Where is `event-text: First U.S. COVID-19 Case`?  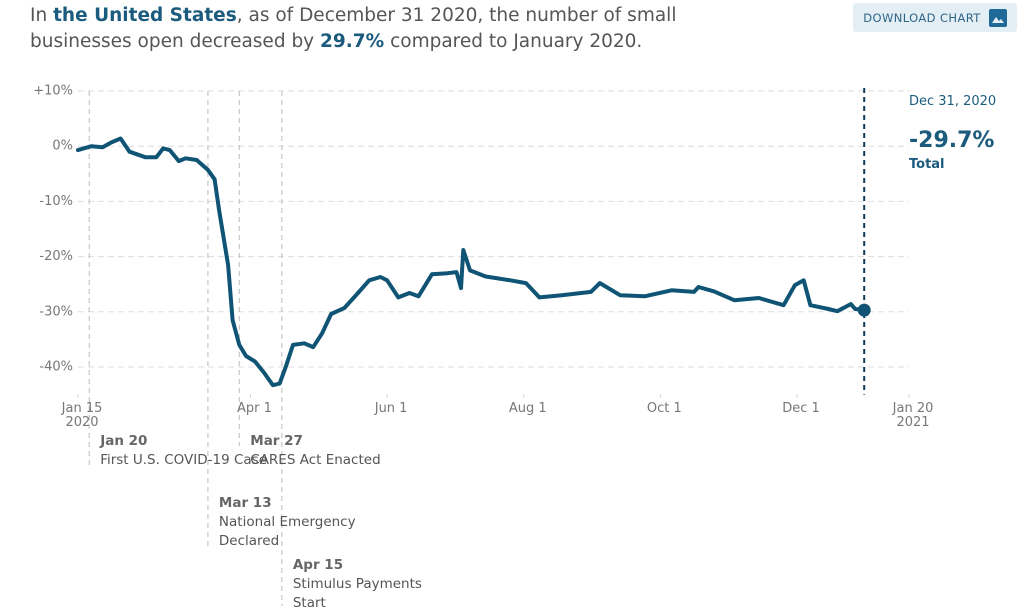
event-text: First U.S. COVID-19 Case is located at coordinates (184, 460).